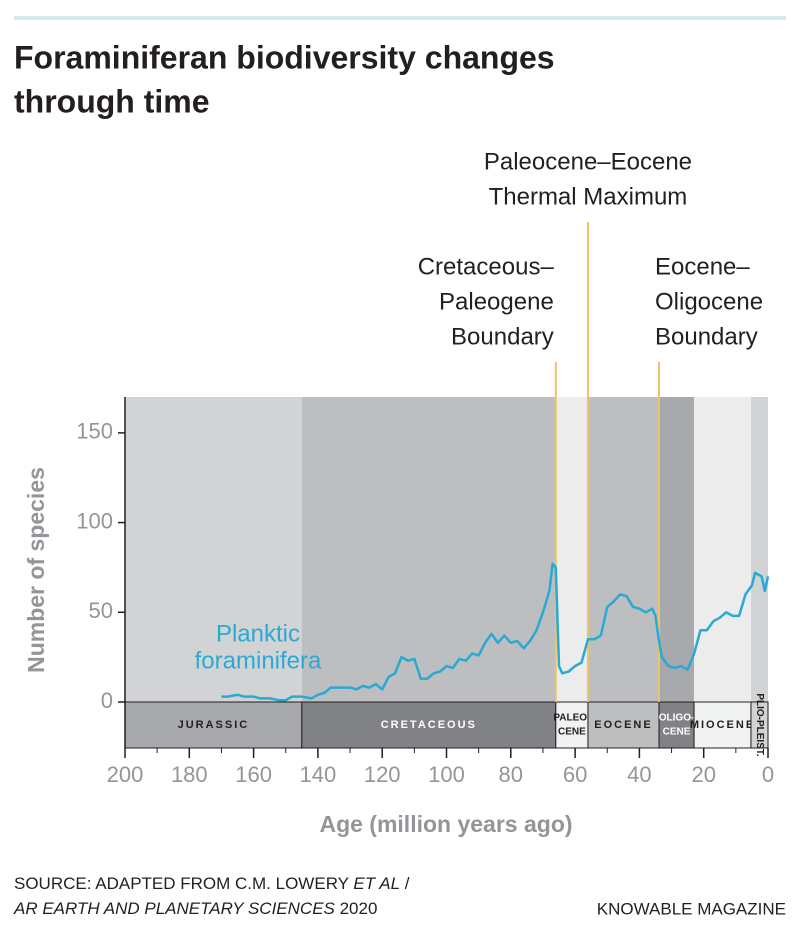 This screenshot has height=930, width=800. I want to click on x-tick-label: 200, so click(125, 774).